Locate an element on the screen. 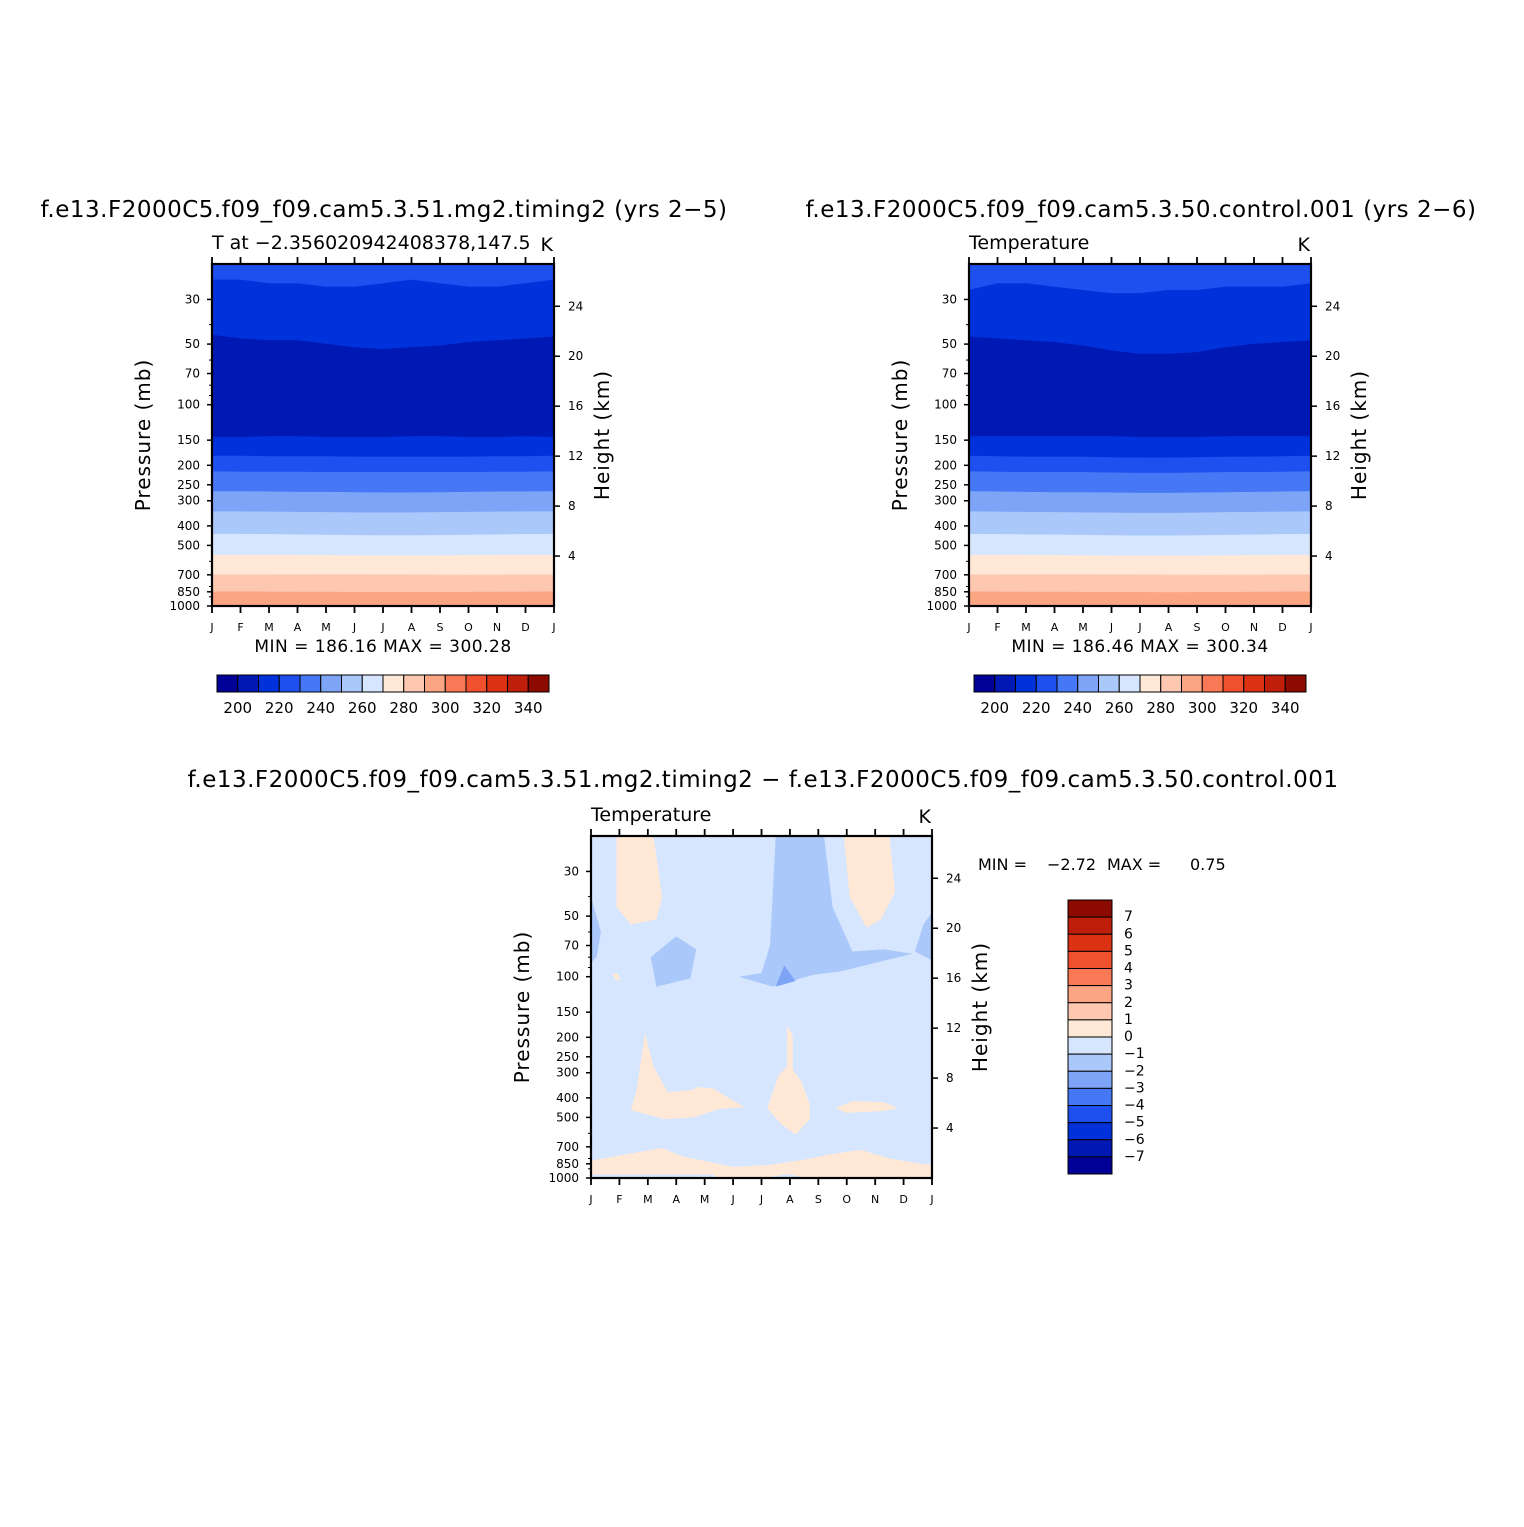 This screenshot has width=1524, height=1527. pressure-tick-label: 70 is located at coordinates (192, 374).